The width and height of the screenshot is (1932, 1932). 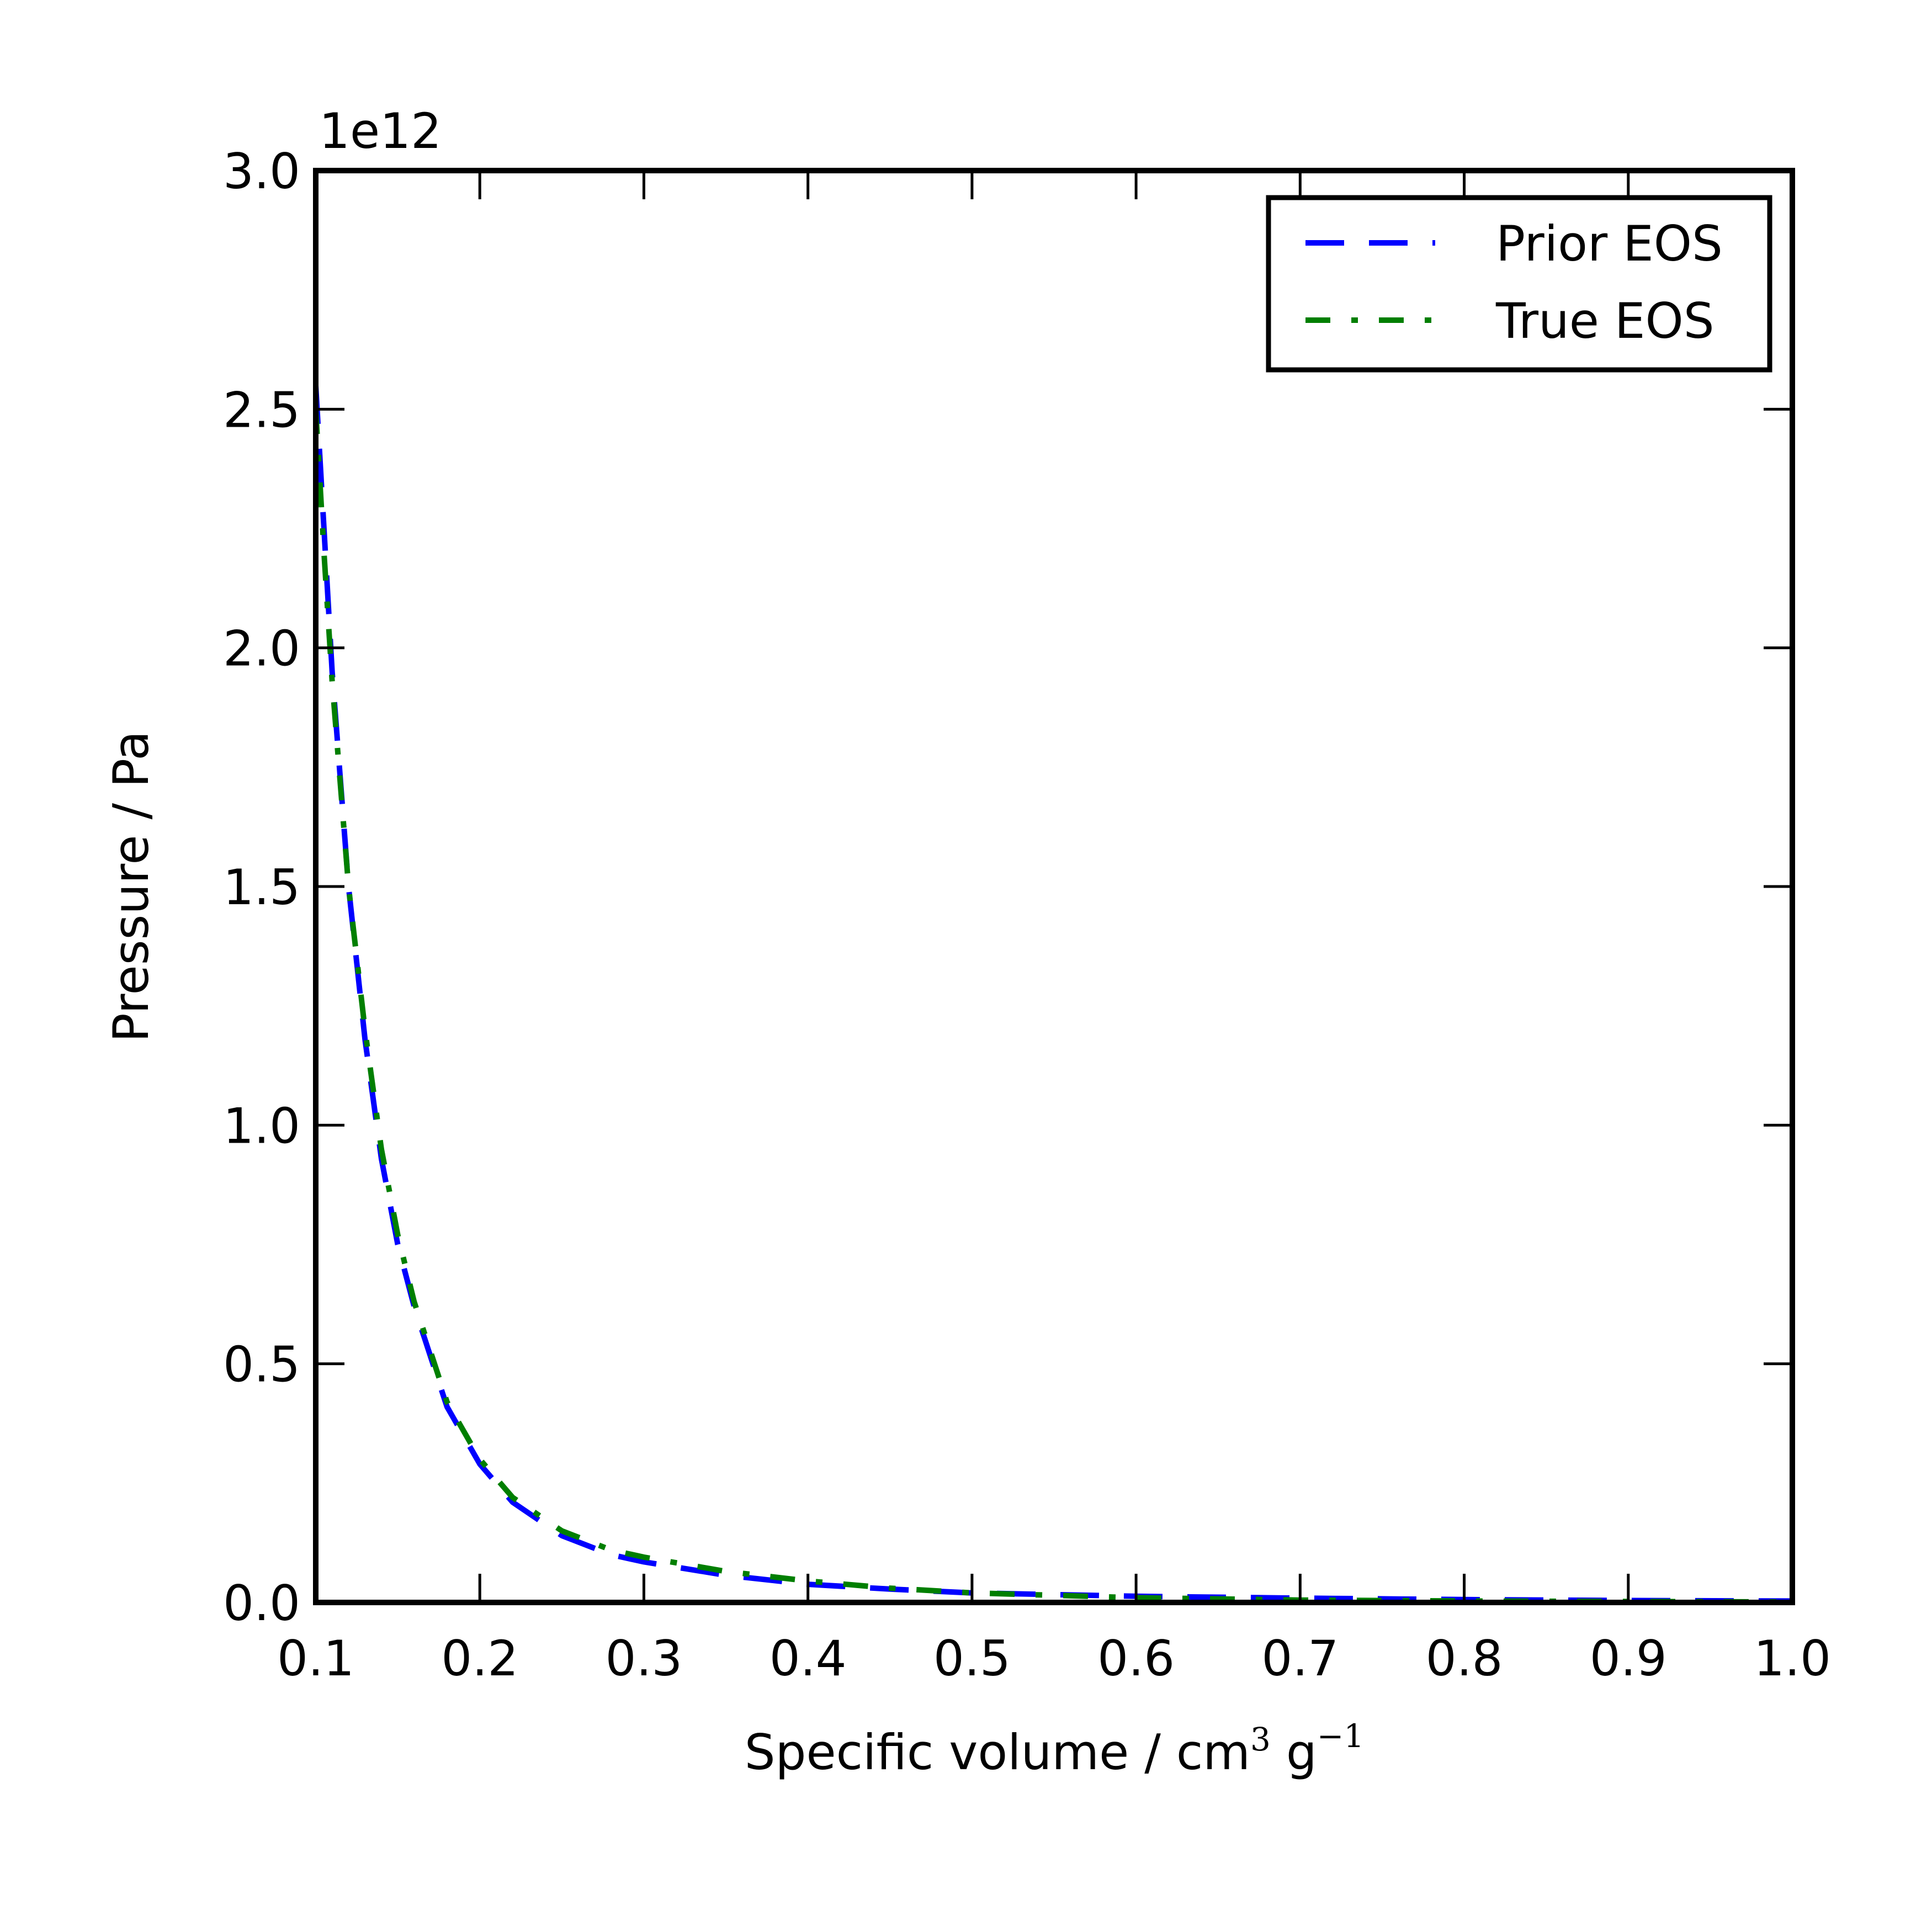 What do you see at coordinates (261, 1126) in the screenshot?
I see `y-tick-label: 1.0` at bounding box center [261, 1126].